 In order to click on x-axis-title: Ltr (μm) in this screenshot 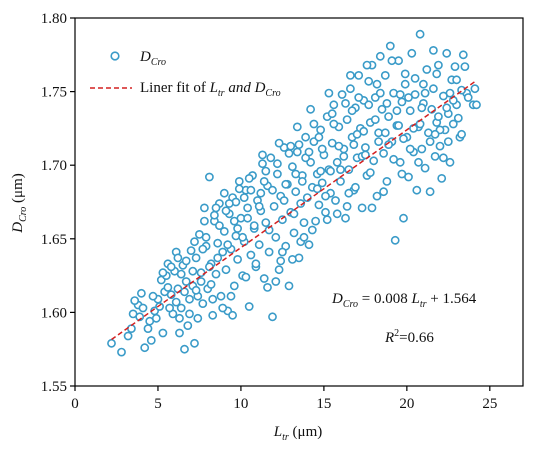, I will do `click(297, 433)`.